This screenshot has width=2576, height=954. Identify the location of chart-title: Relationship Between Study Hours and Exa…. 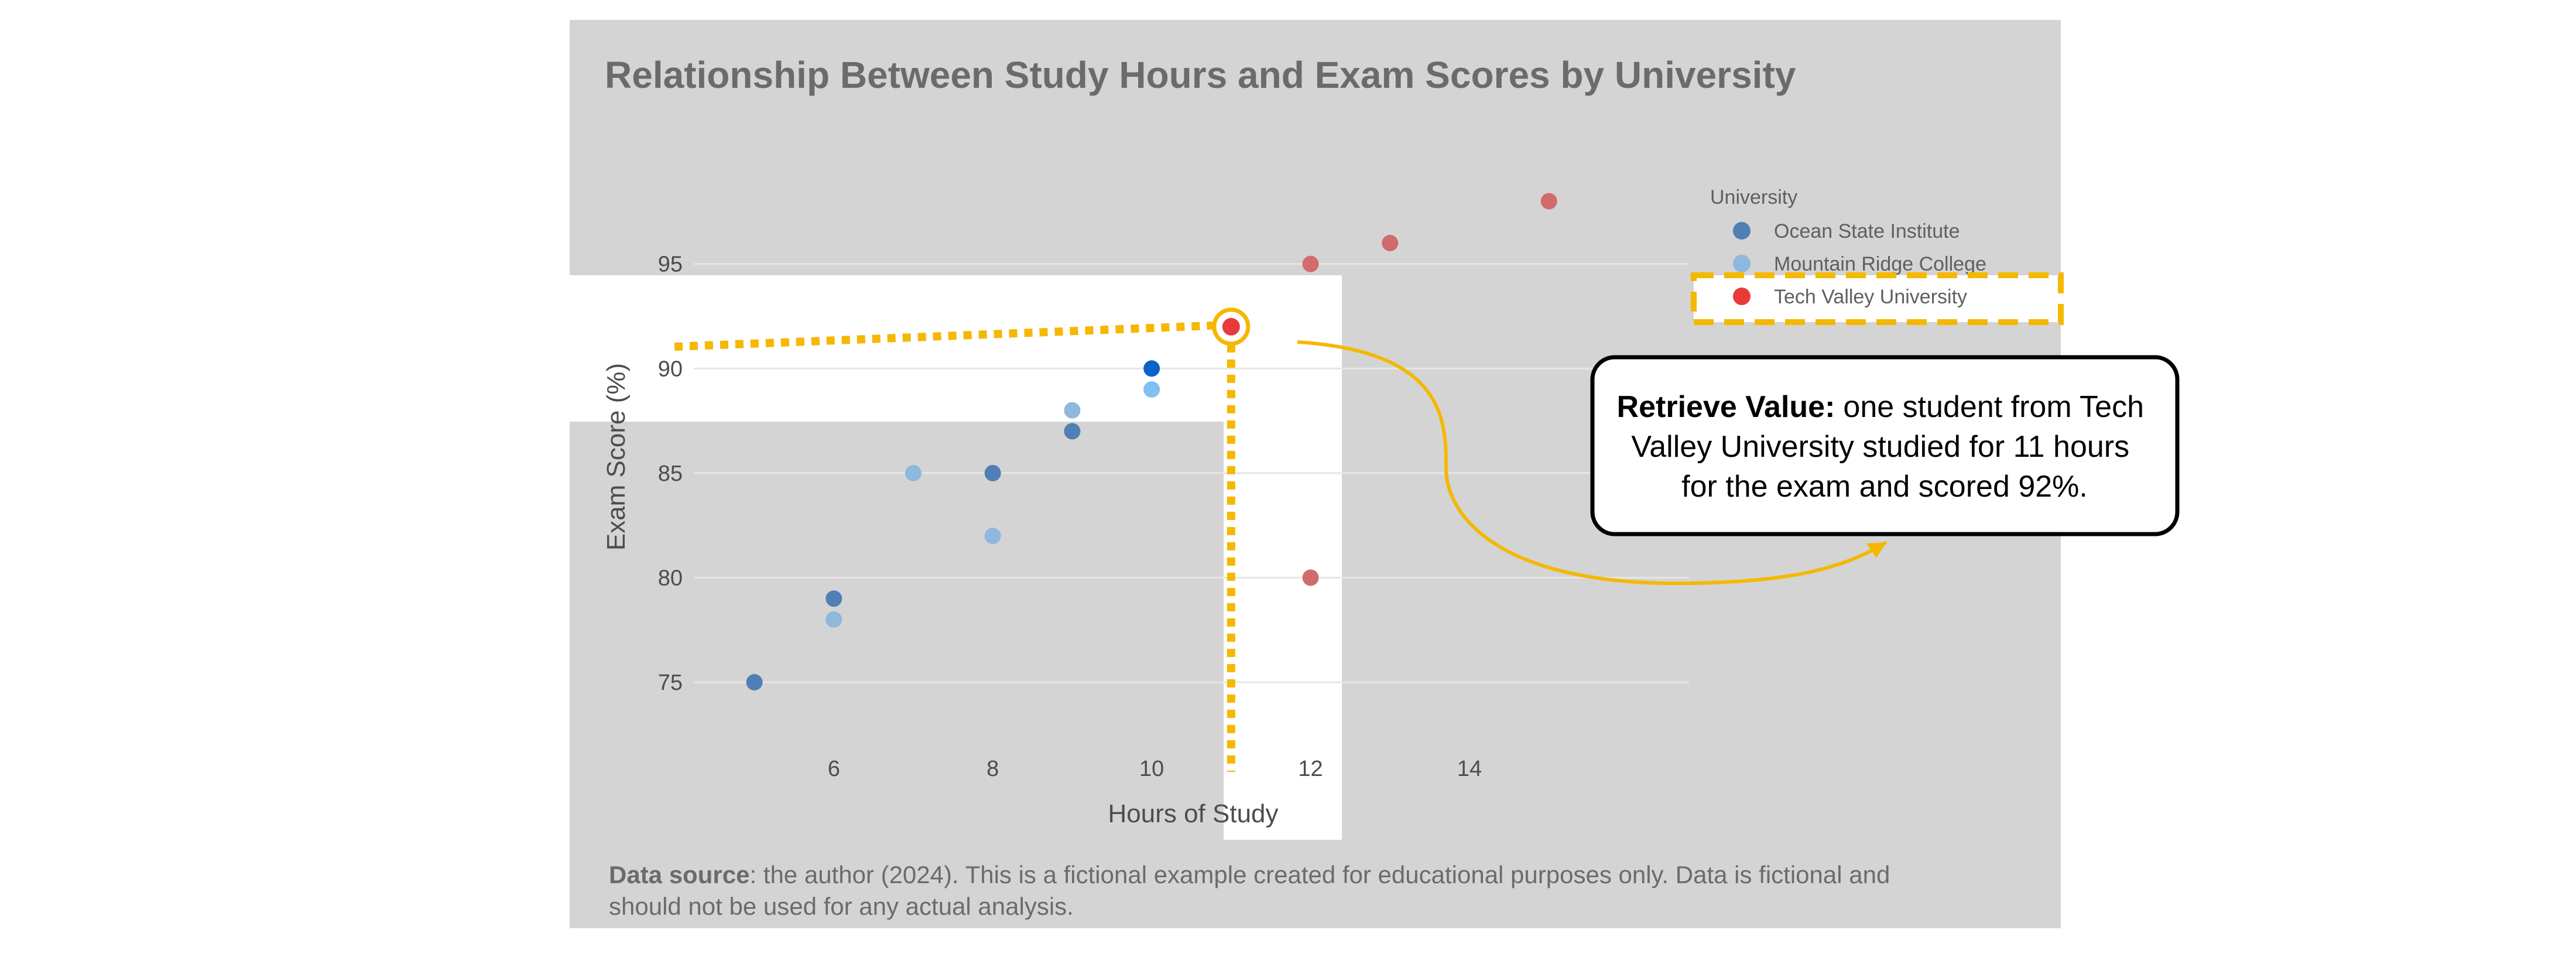
(1200, 75).